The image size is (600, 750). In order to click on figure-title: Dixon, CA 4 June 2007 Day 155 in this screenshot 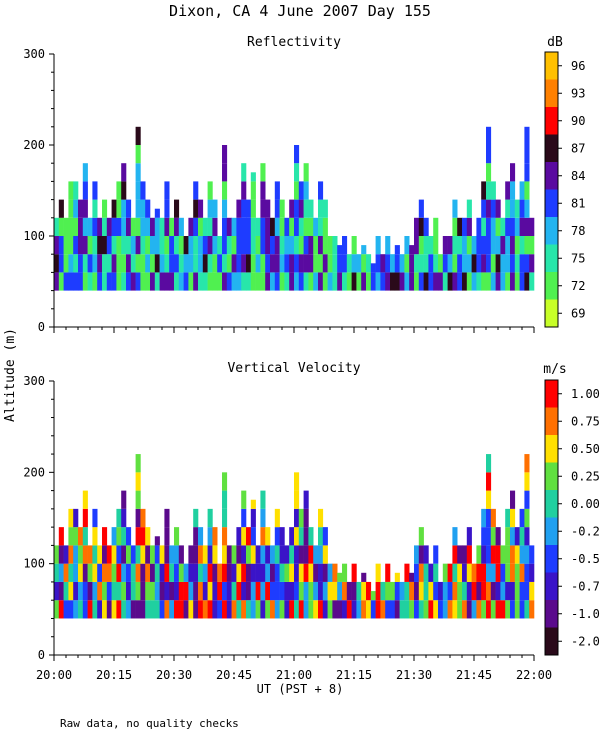, I will do `click(300, 11)`.